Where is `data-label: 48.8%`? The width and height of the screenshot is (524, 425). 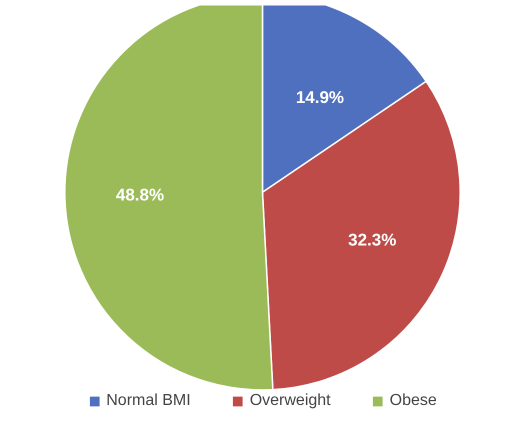
data-label: 48.8% is located at coordinates (140, 195).